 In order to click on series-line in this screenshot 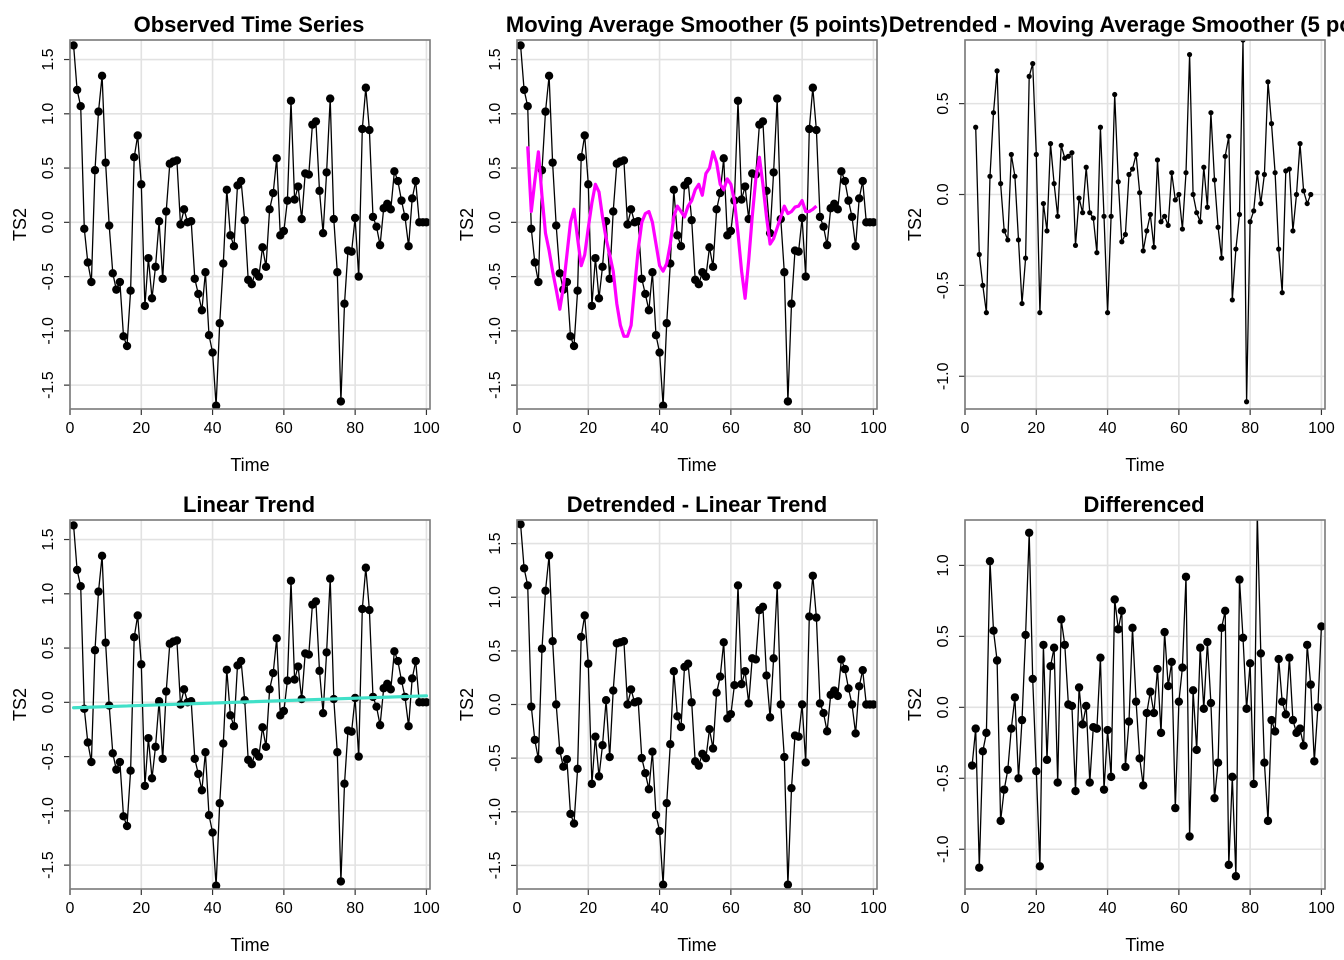, I will do `click(1143, 221)`.